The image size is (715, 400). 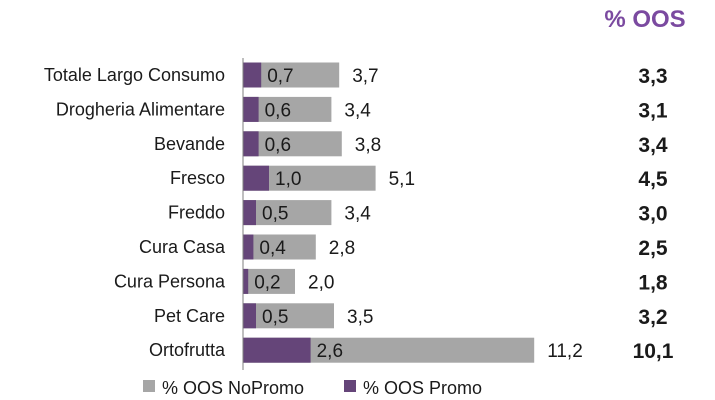 What do you see at coordinates (342, 248) in the screenshot?
I see `value-label-nopromo: 2,8` at bounding box center [342, 248].